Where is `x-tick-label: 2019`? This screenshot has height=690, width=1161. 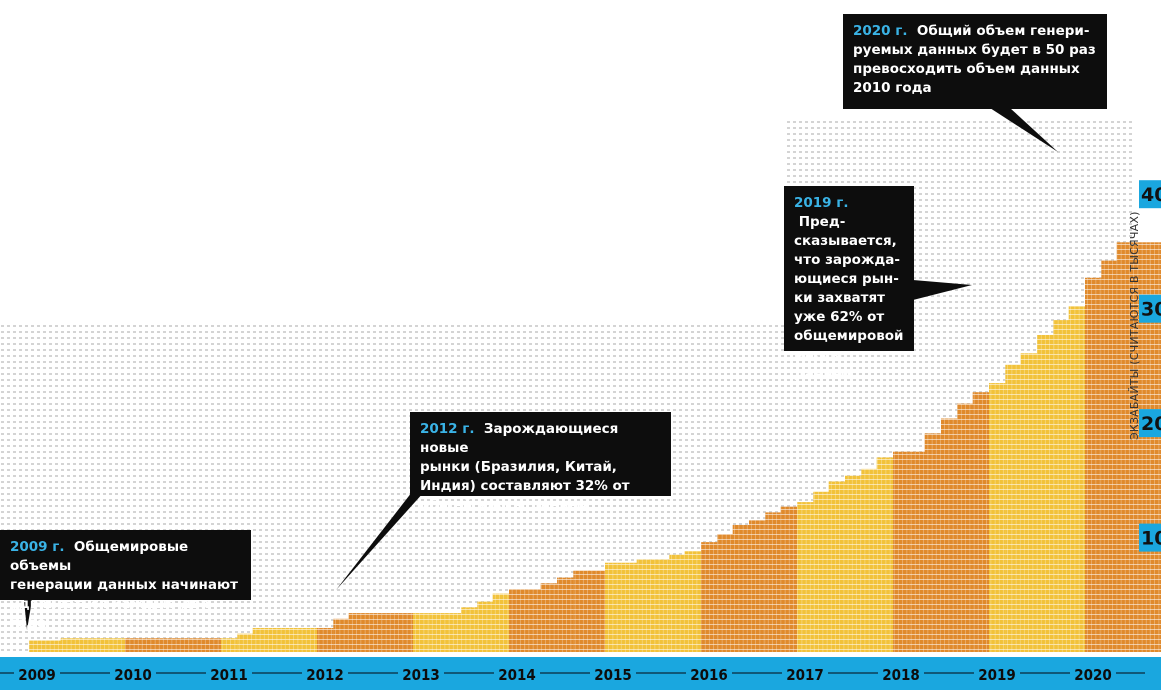 x-tick-label: 2019 is located at coordinates (997, 675).